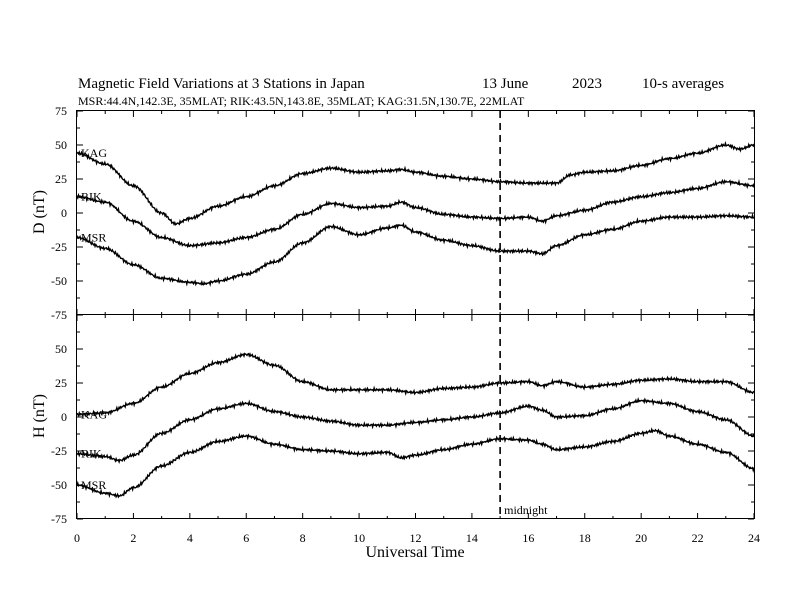  What do you see at coordinates (587, 84) in the screenshot?
I see `chart-year: 2023` at bounding box center [587, 84].